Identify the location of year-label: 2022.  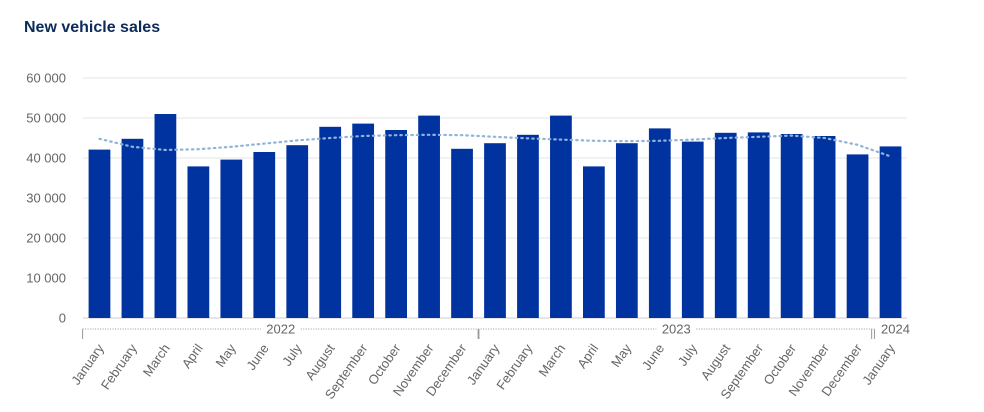
(280, 329).